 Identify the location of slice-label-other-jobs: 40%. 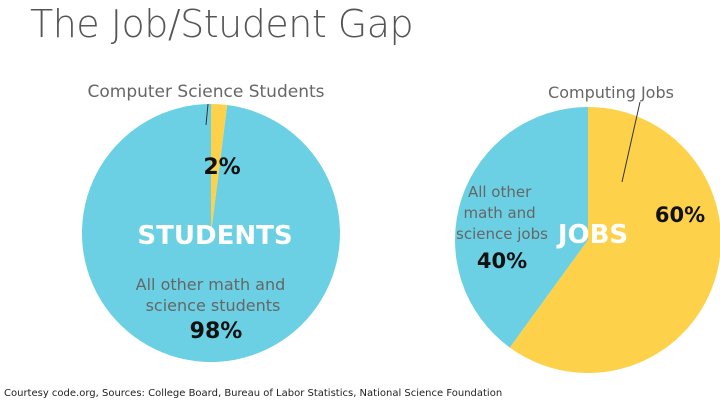
(502, 261).